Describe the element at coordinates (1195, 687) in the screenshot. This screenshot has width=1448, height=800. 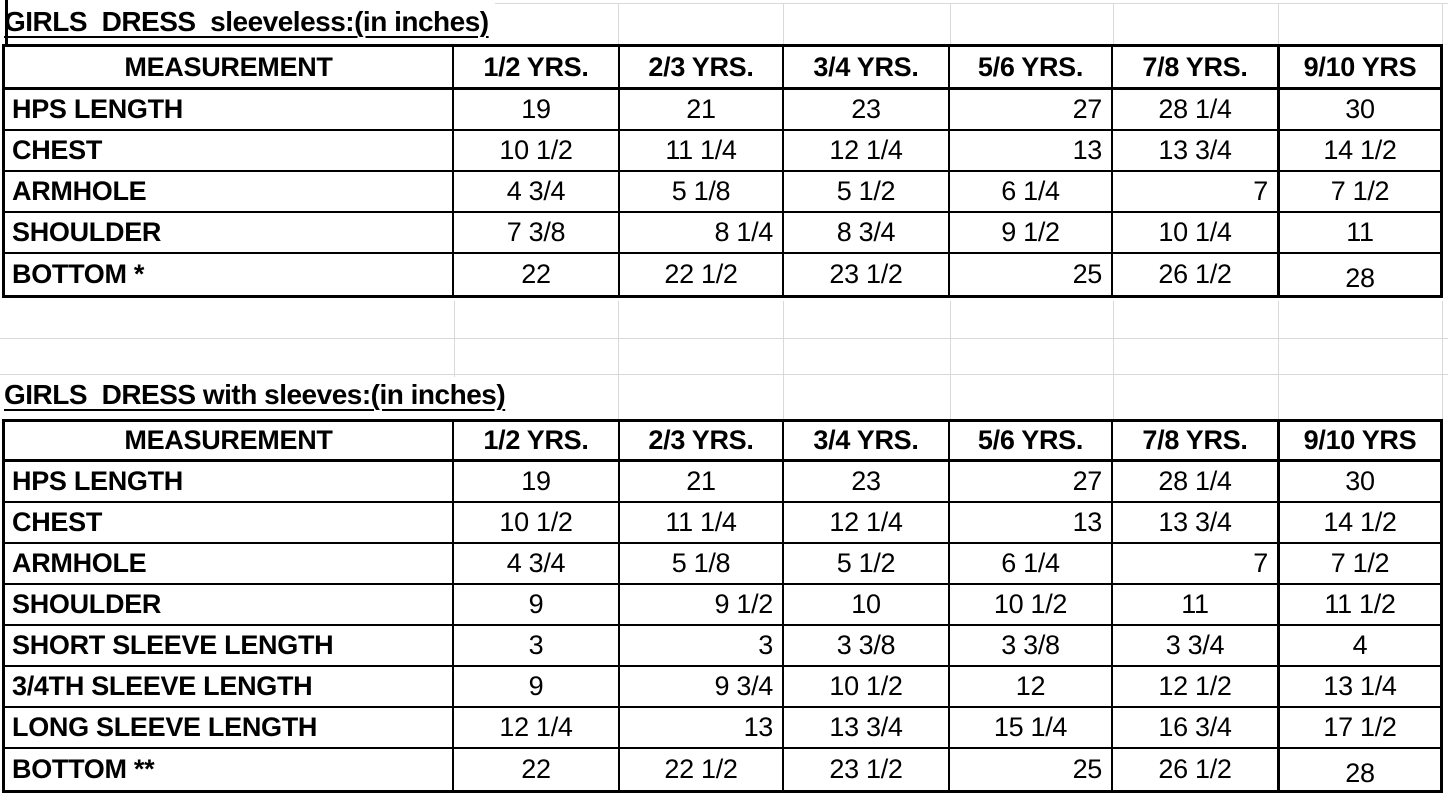
I see `value-cell: 12 1/2` at that location.